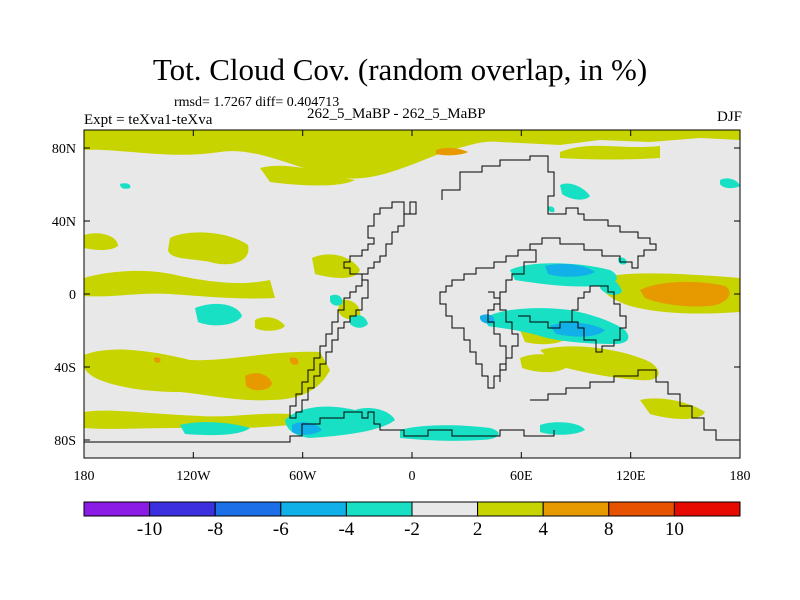 The image size is (800, 600). I want to click on indo-blue, so click(570, 270).